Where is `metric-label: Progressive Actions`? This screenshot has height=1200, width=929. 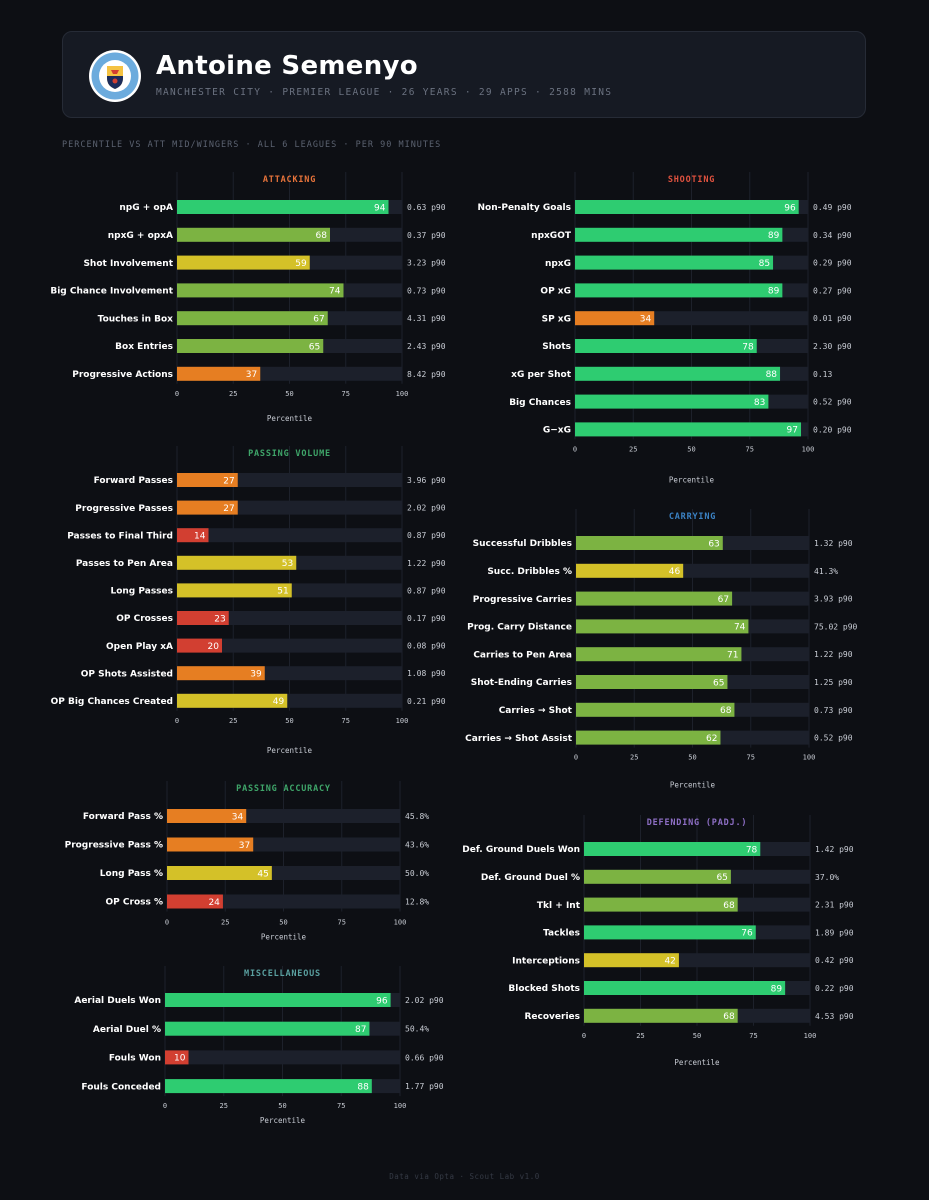
metric-label: Progressive Actions is located at coordinates (122, 375).